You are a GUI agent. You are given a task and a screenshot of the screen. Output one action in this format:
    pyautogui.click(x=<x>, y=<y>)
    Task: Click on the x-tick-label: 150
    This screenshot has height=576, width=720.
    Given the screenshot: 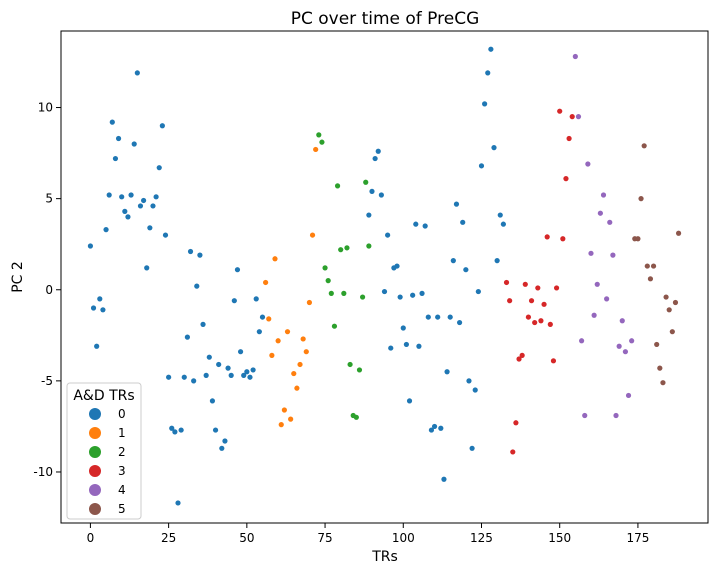 What is the action you would take?
    pyautogui.click(x=559, y=538)
    